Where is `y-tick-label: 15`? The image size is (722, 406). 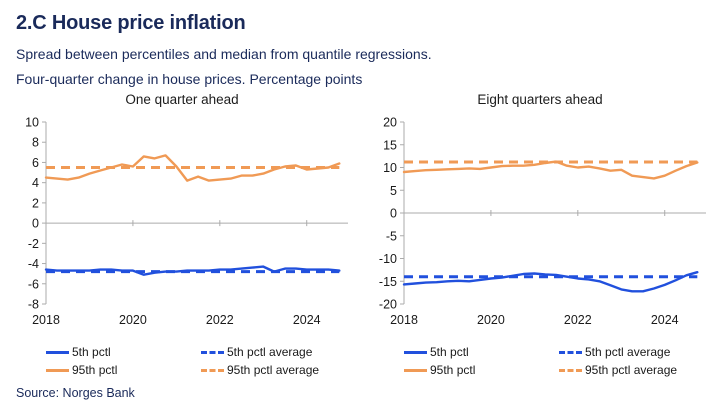 y-tick-label: 15 is located at coordinates (390, 145).